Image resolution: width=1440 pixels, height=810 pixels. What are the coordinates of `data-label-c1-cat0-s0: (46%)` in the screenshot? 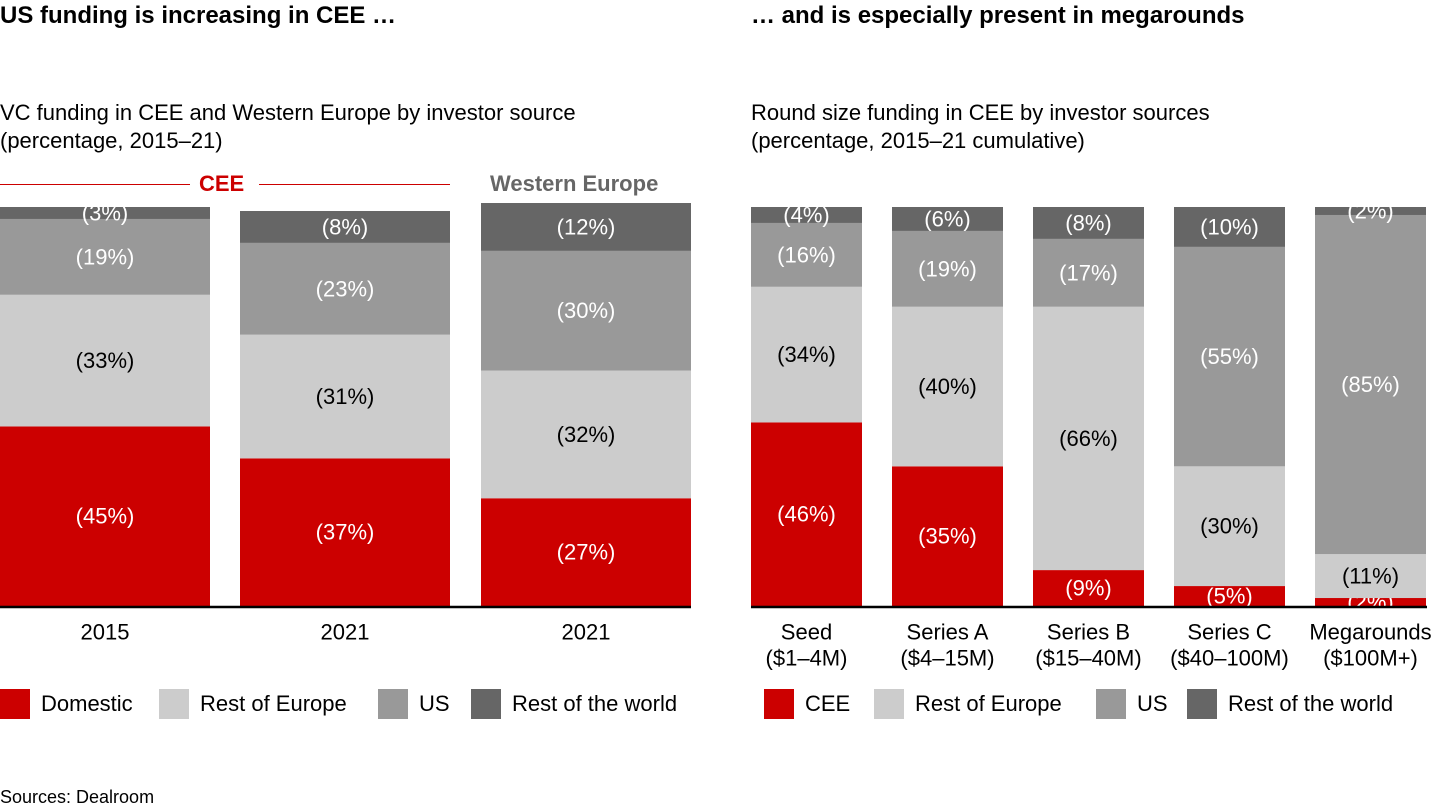 It's located at (806, 514).